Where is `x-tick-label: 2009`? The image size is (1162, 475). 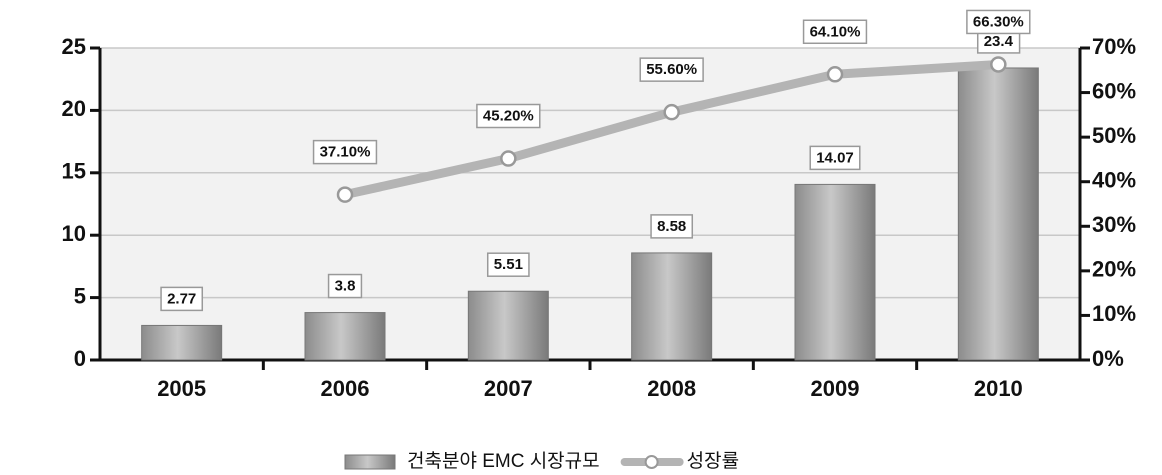
x-tick-label: 2009 is located at coordinates (835, 388).